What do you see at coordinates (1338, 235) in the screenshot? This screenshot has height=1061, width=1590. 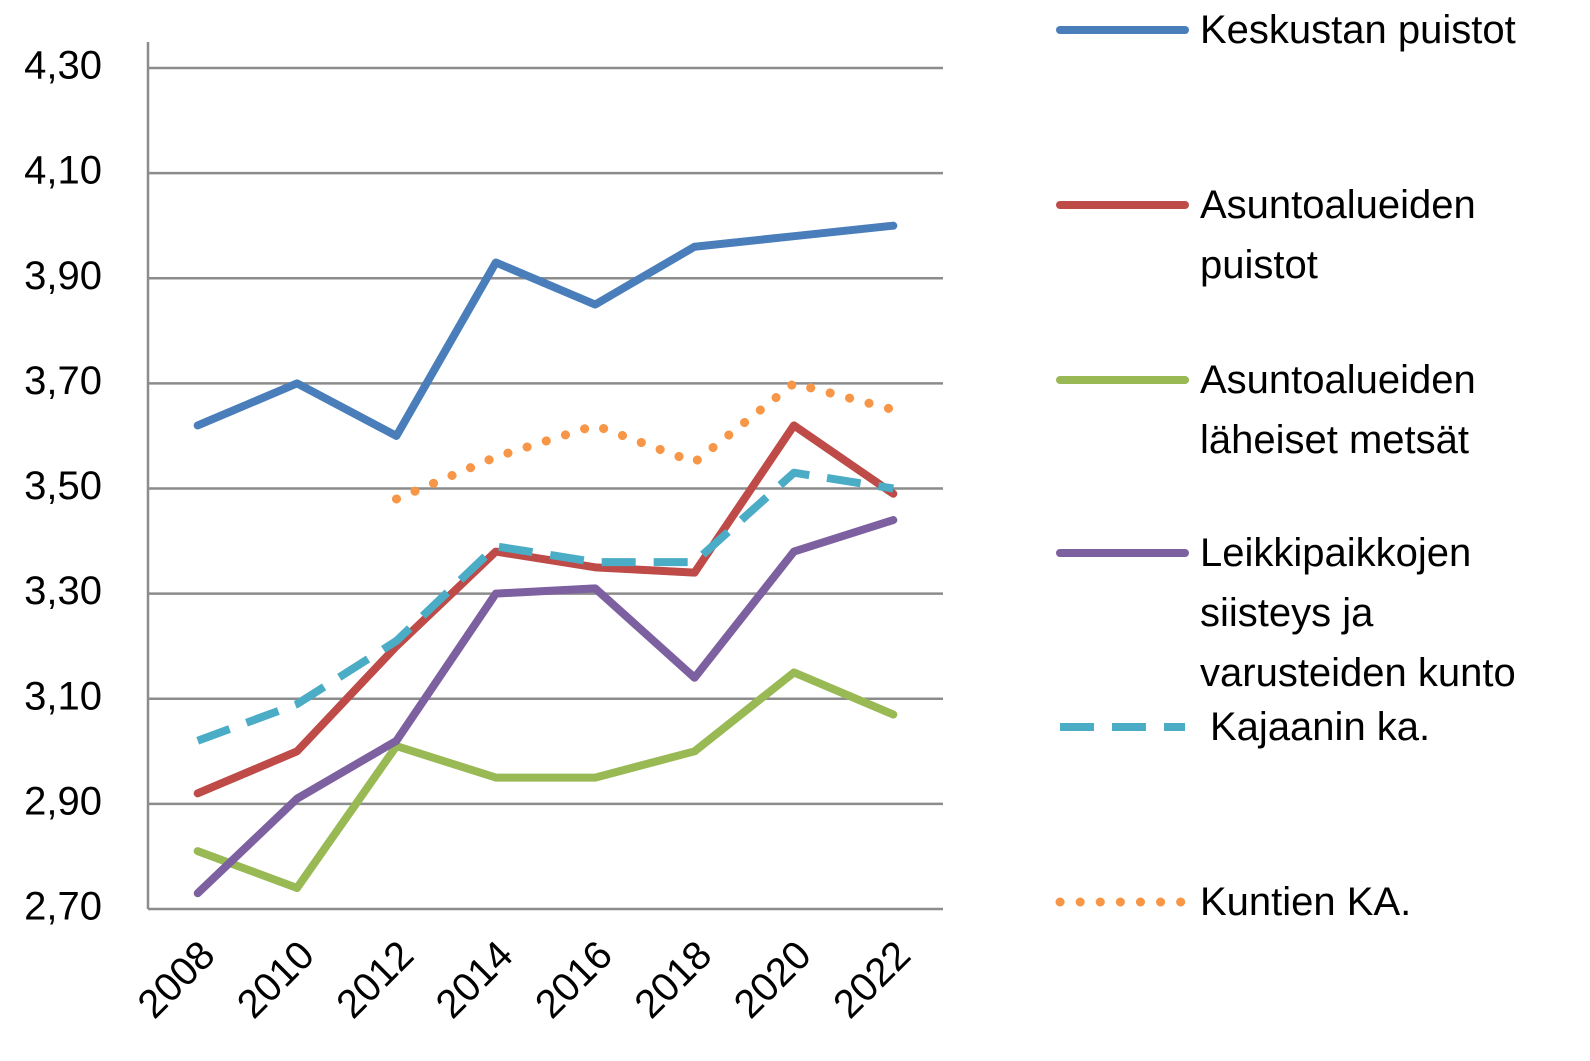 I see `legend-label: Asuntoalueiden puistot` at bounding box center [1338, 235].